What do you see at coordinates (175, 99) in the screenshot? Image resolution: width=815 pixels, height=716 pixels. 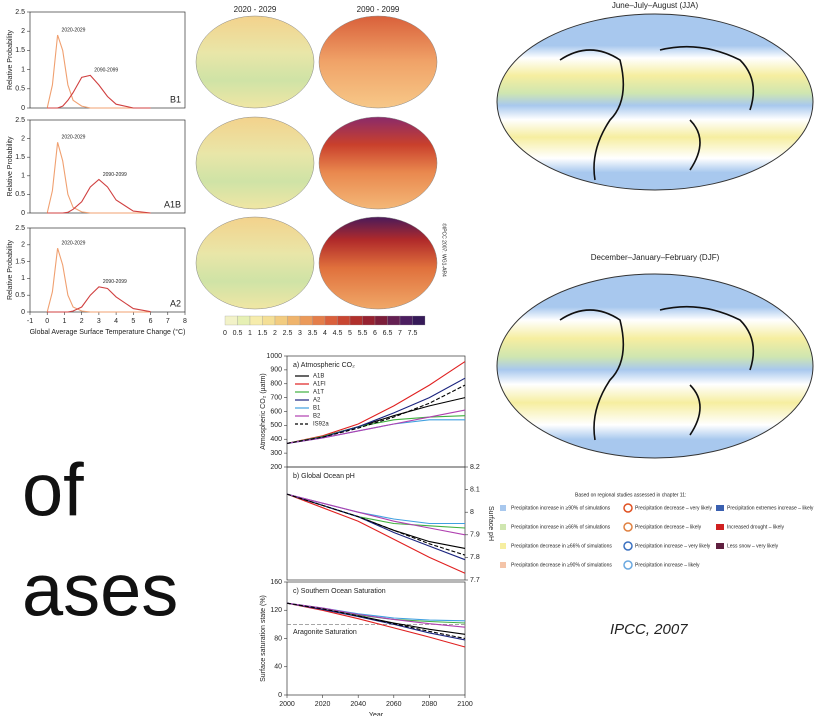 I see `panel-title: B1` at bounding box center [175, 99].